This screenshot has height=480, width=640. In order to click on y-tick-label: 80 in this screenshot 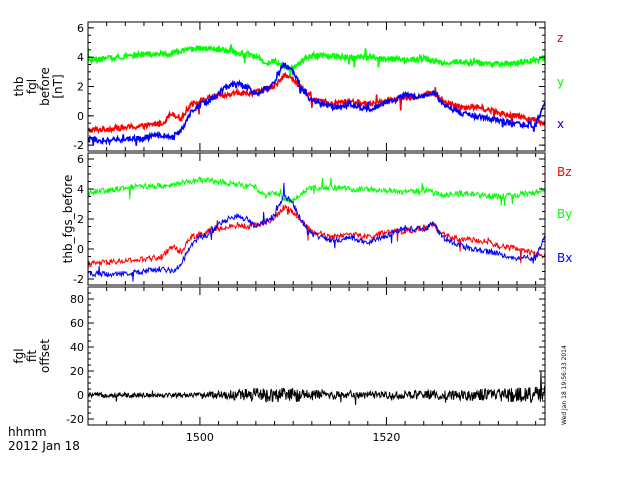, I will do `click(77, 299)`.